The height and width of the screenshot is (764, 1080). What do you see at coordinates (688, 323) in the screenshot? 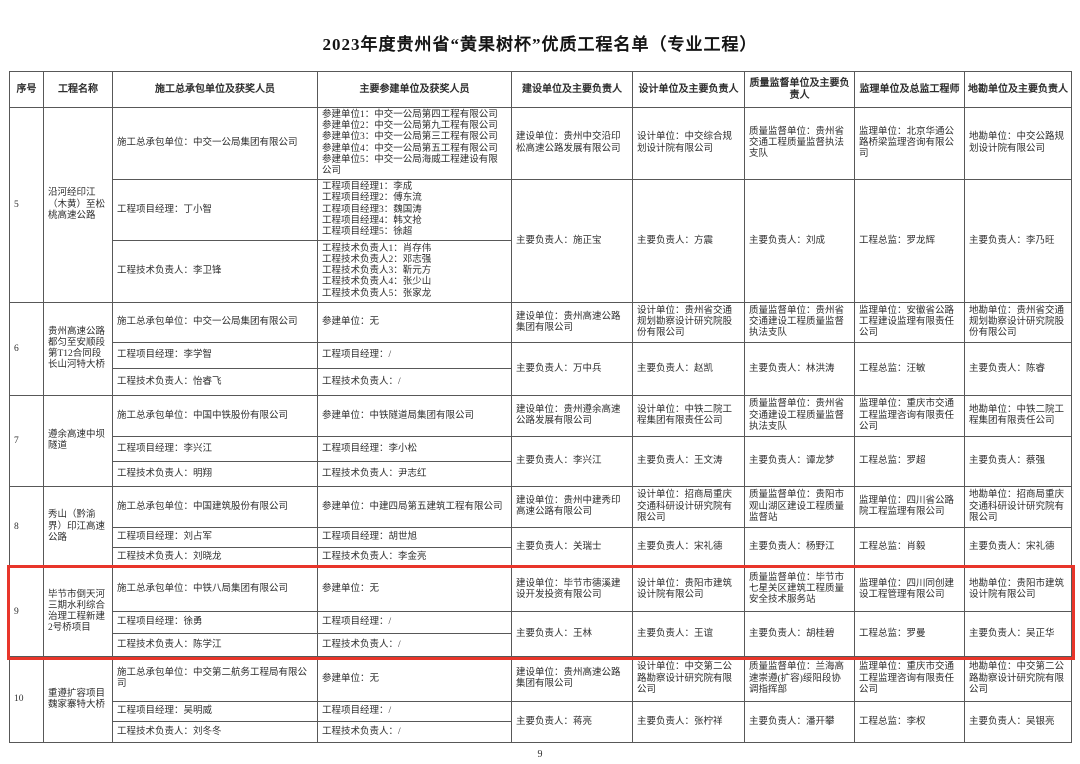
I see `design-unit-cell: 设计单位：贵州省交通规划勘察设计研究院股份有限公司` at bounding box center [688, 323].